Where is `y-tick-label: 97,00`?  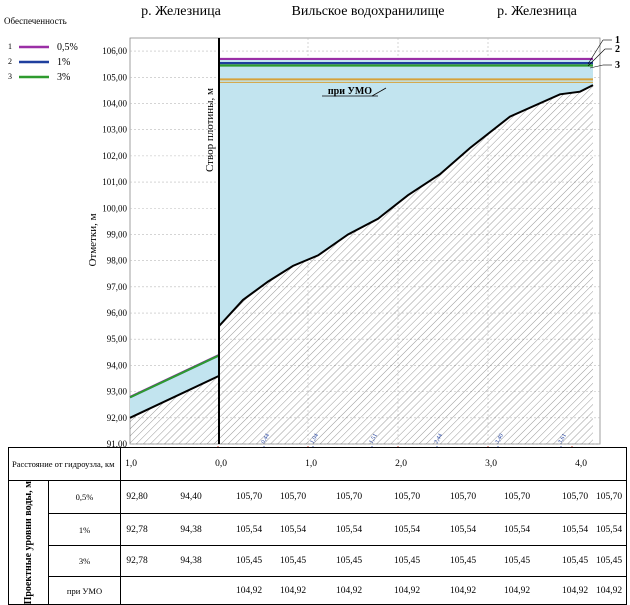 y-tick-label: 97,00 is located at coordinates (117, 287).